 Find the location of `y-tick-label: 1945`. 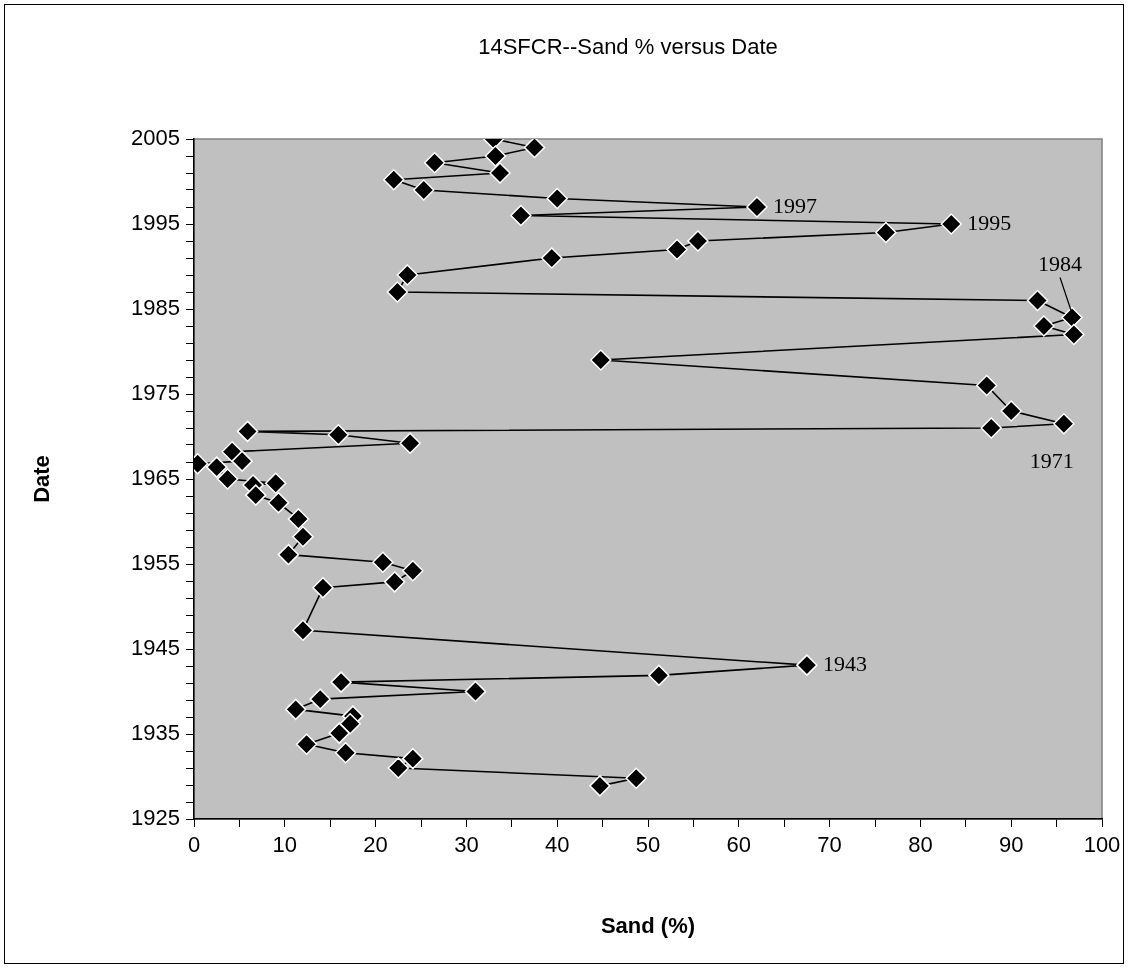

y-tick-label: 1945 is located at coordinates (155, 648).